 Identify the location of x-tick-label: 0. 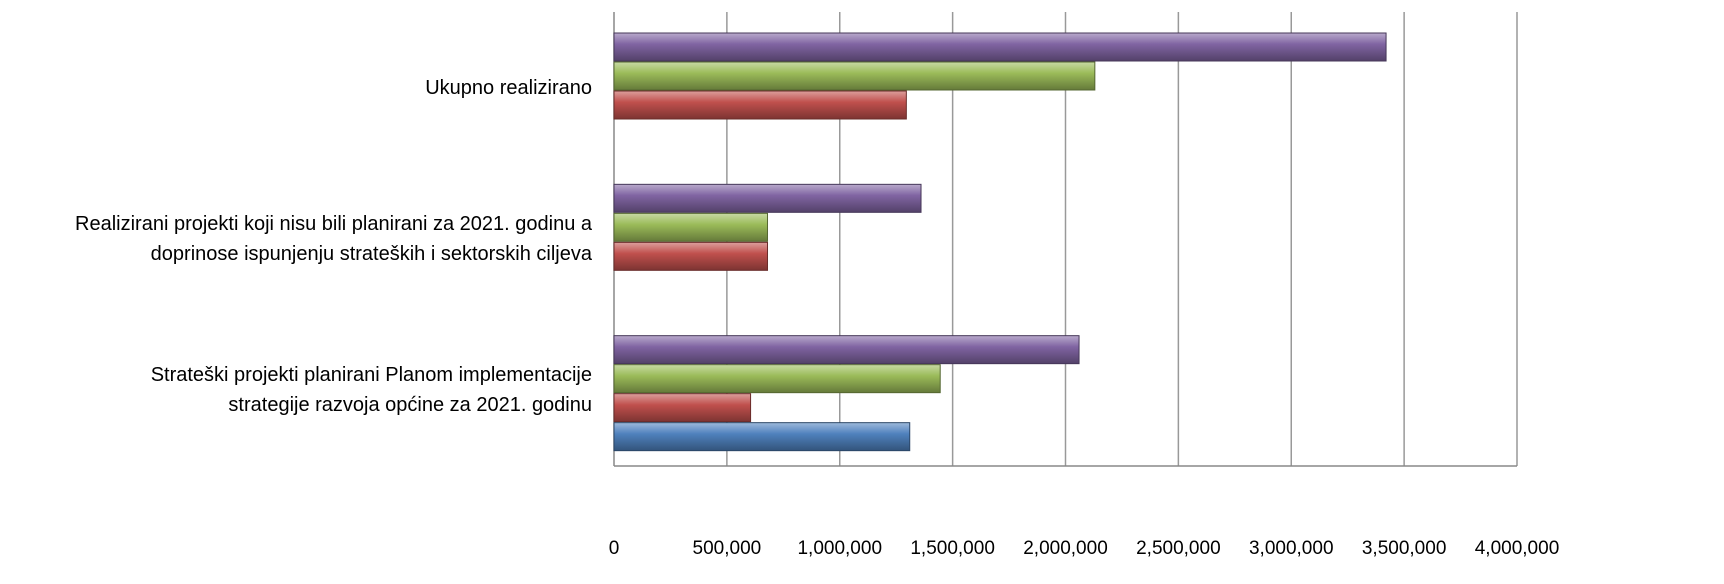
(614, 548).